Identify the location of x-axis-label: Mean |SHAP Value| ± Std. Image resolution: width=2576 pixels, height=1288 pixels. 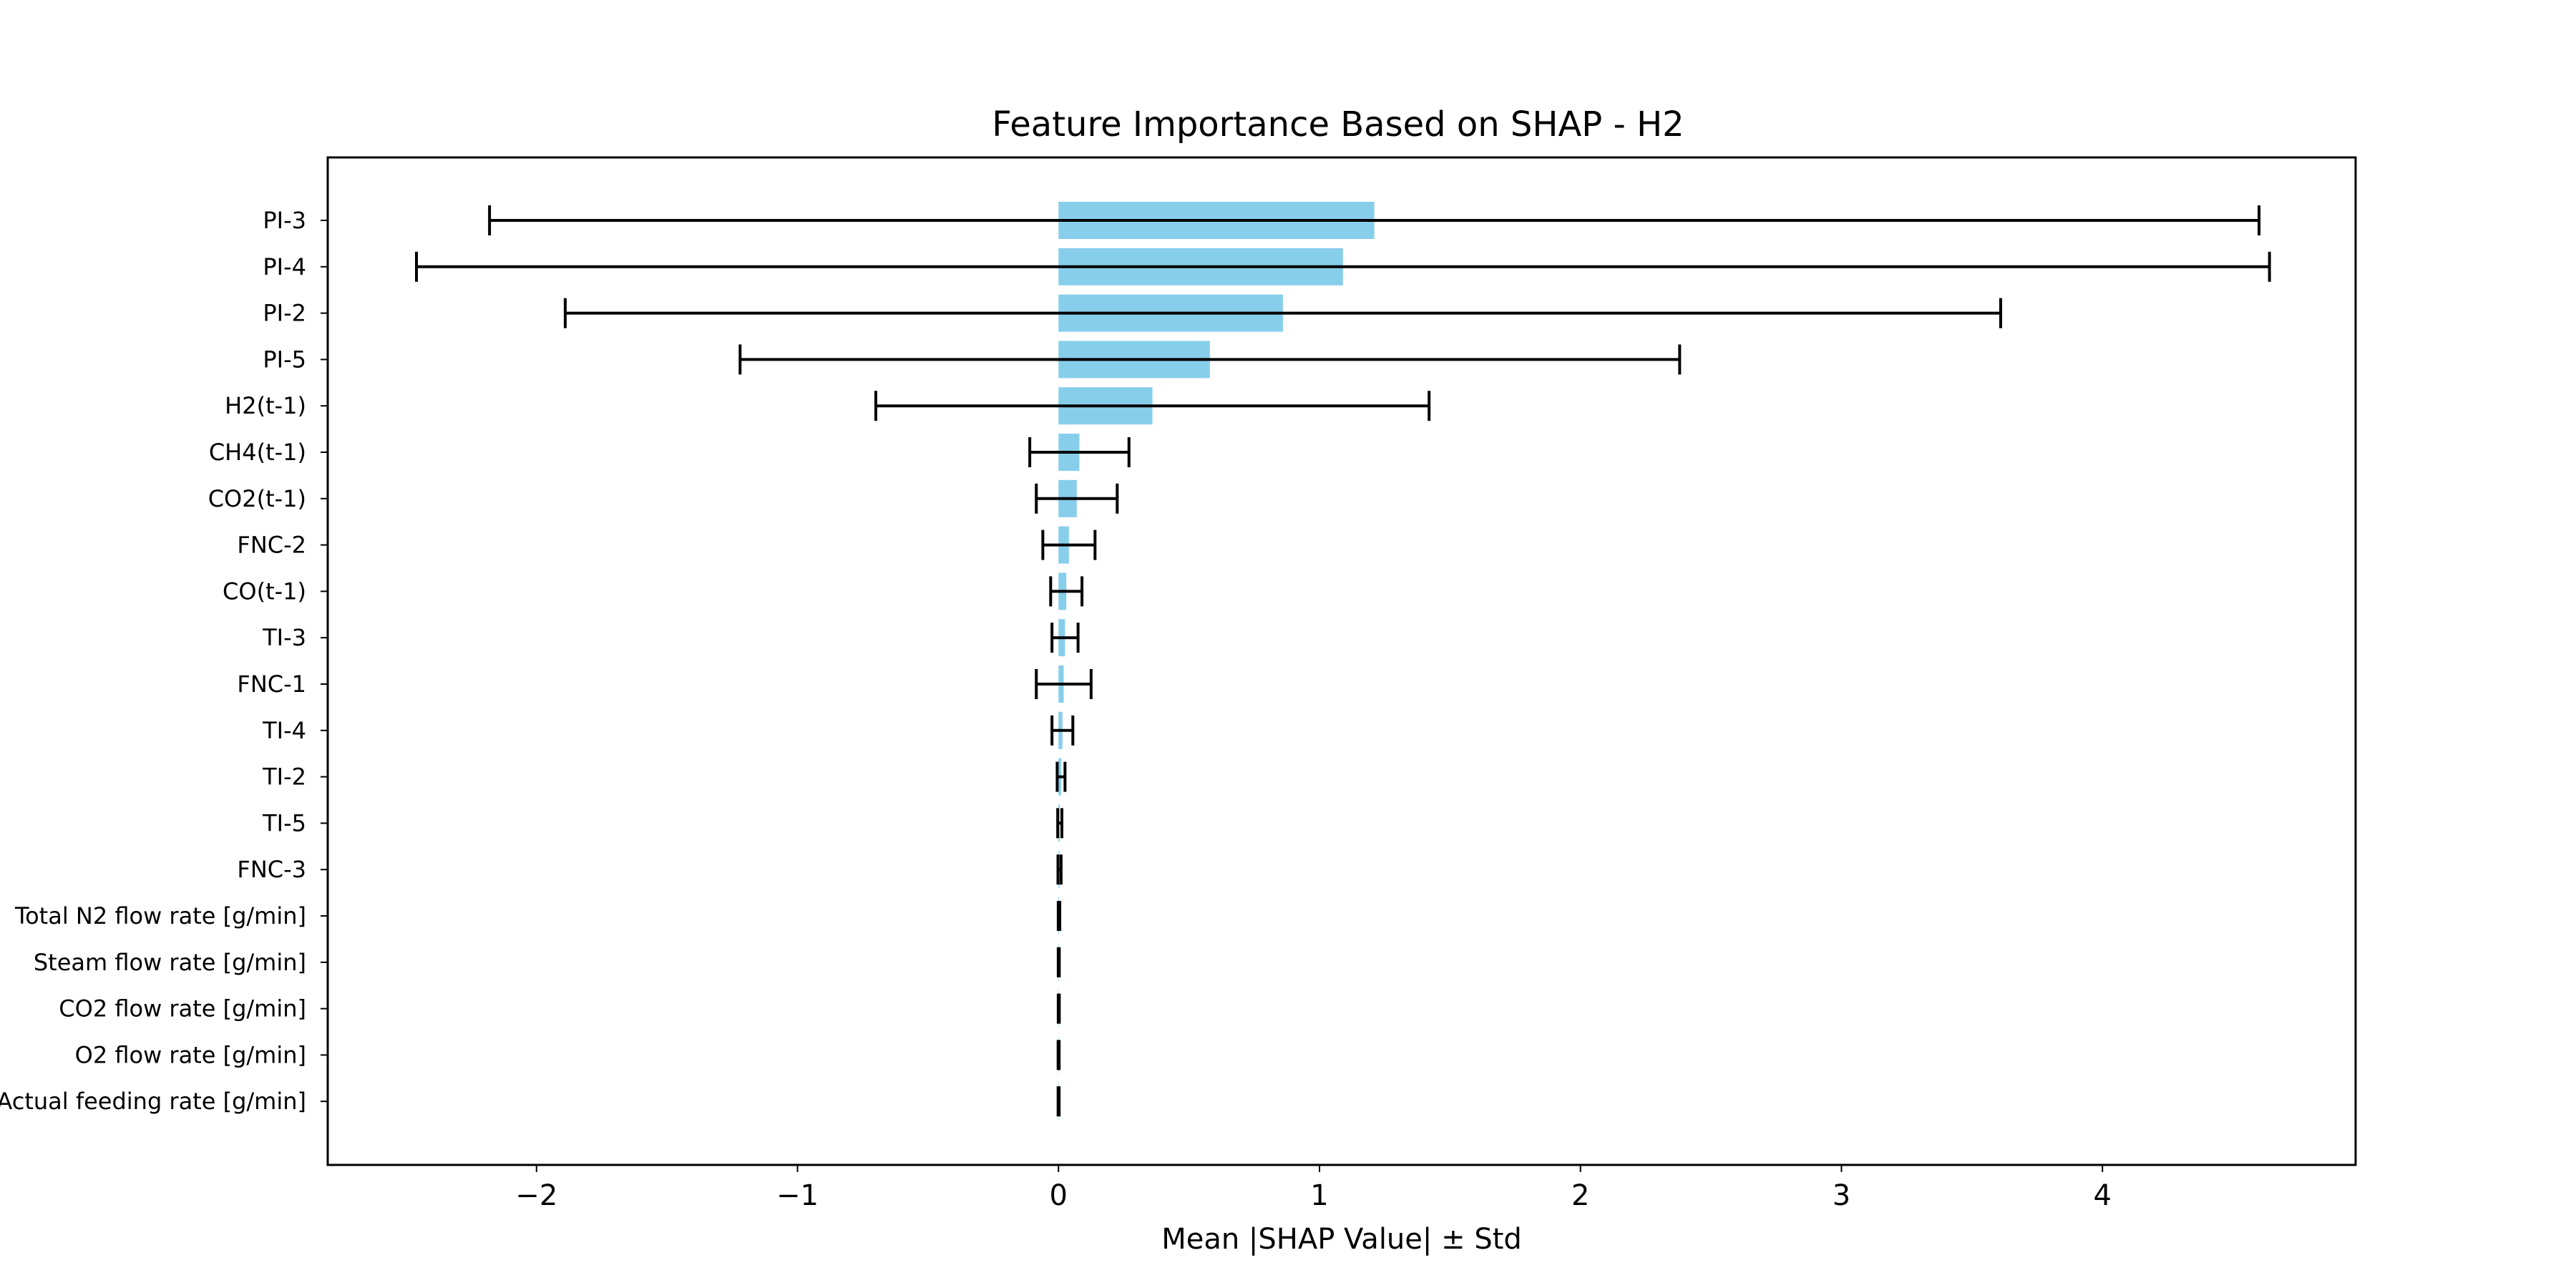
(1341, 1239).